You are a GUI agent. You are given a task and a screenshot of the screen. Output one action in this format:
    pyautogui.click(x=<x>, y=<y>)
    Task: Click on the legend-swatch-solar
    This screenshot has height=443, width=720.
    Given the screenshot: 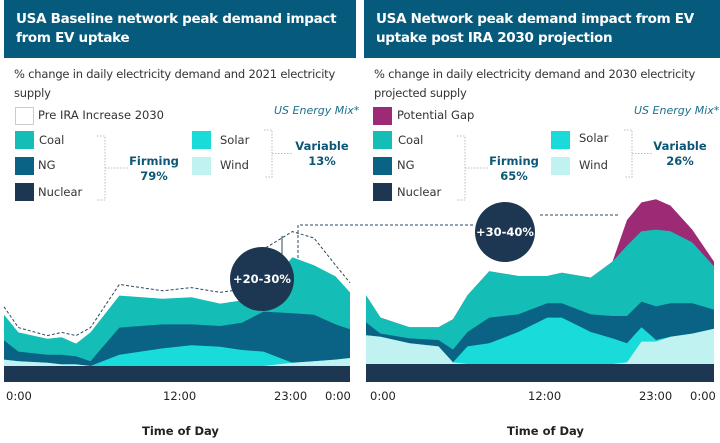 What is the action you would take?
    pyautogui.click(x=201, y=140)
    